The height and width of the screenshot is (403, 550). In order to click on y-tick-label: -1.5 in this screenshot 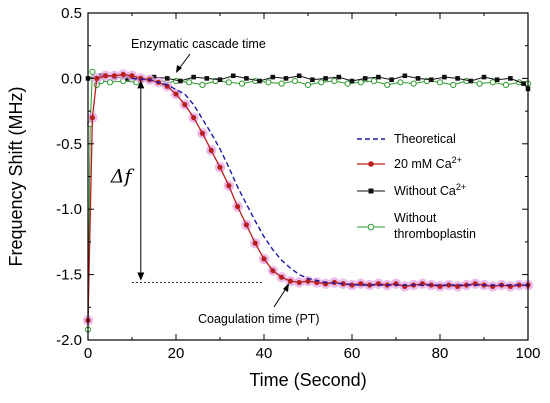, I will do `click(69, 275)`.